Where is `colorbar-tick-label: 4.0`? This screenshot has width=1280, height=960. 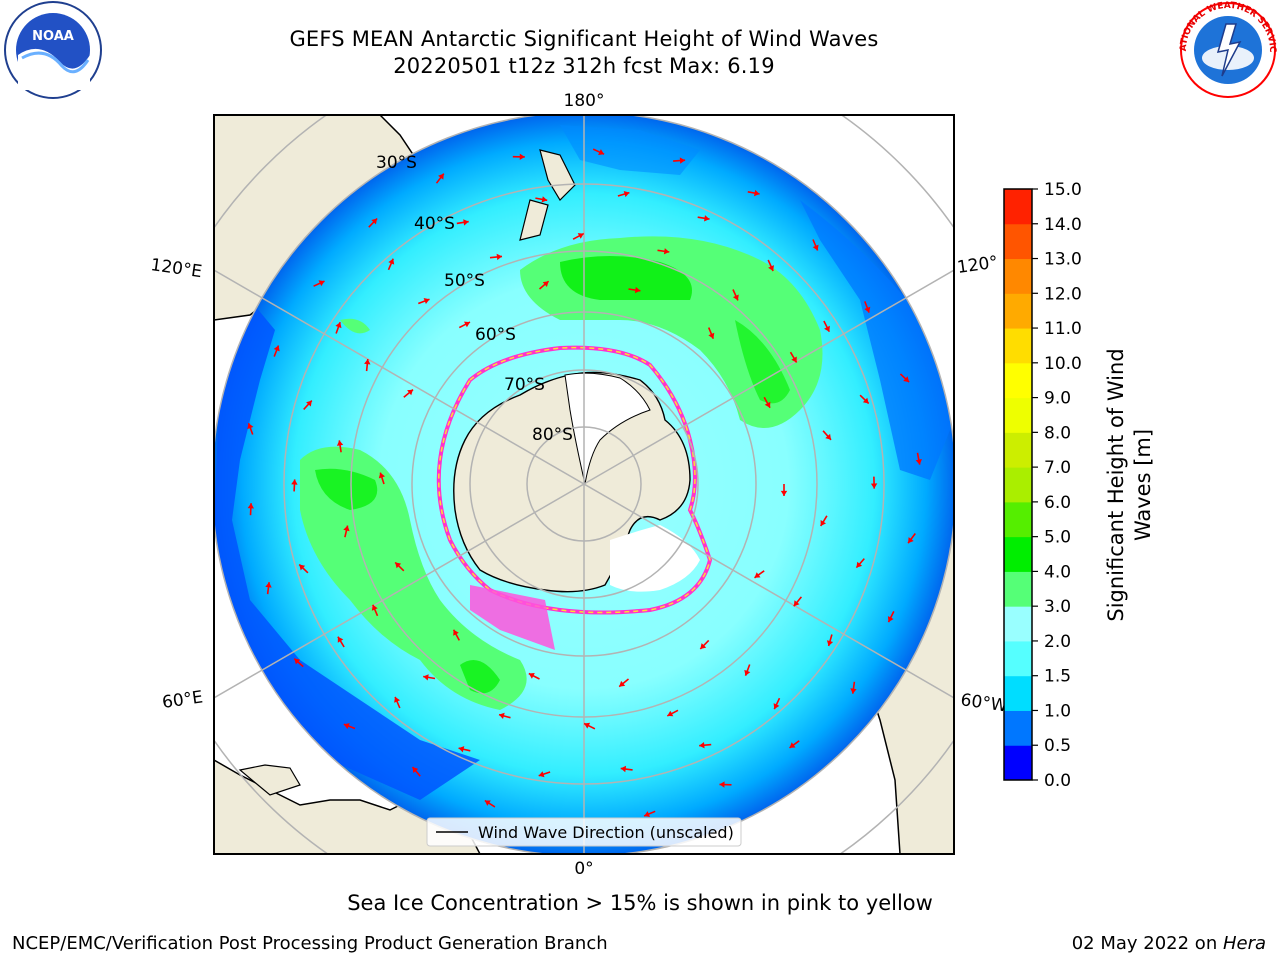
colorbar-tick-label: 4.0 is located at coordinates (1057, 572).